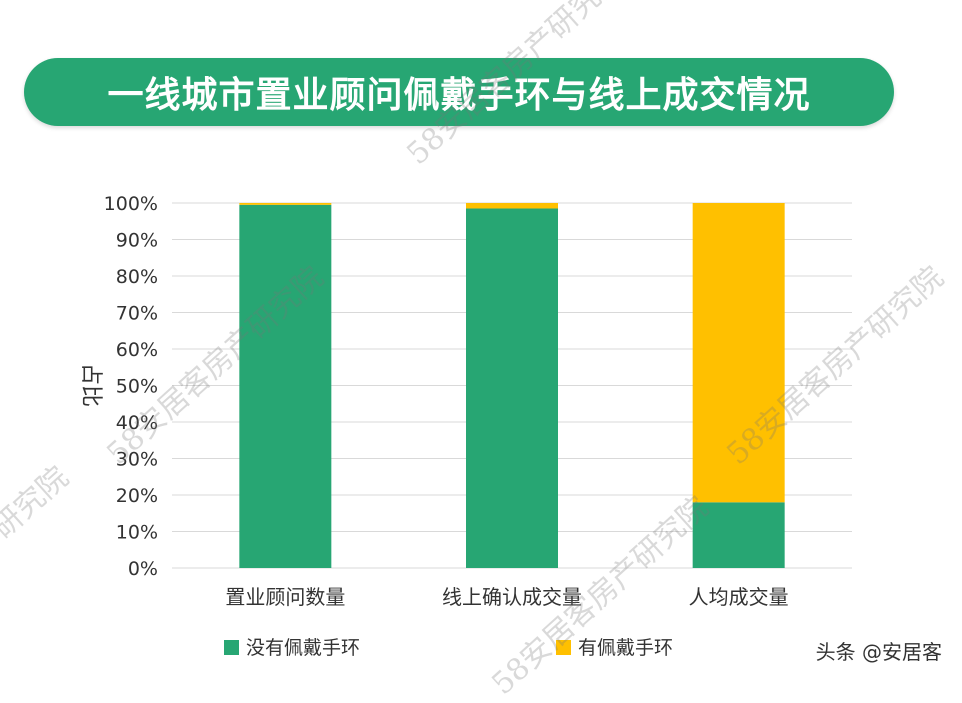 The image size is (962, 703). Describe the element at coordinates (878, 652) in the screenshot. I see `credit-text: 头条 @安居客` at that location.